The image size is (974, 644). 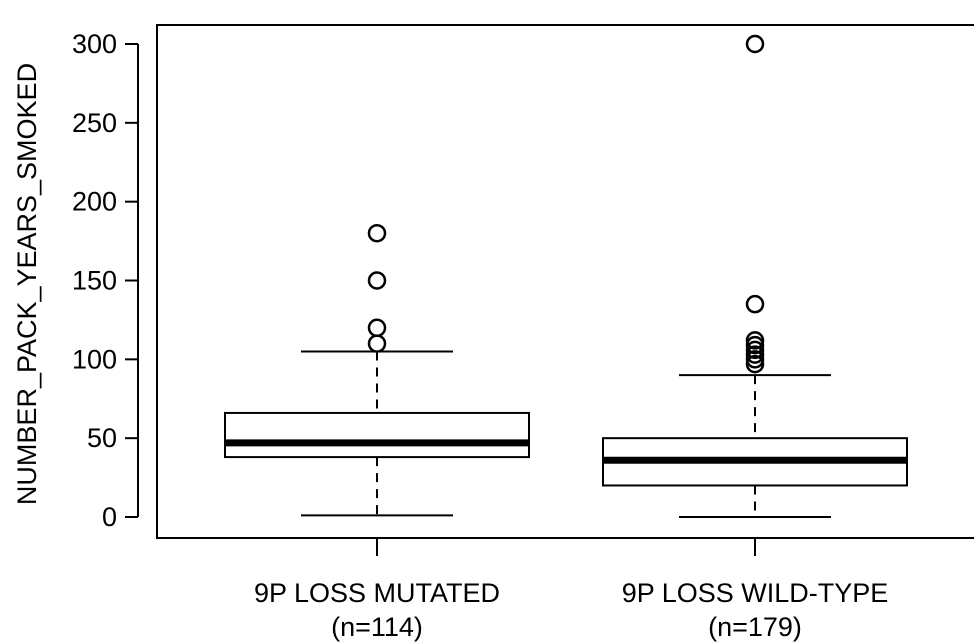 What do you see at coordinates (94, 123) in the screenshot?
I see `y-tick-label: 250` at bounding box center [94, 123].